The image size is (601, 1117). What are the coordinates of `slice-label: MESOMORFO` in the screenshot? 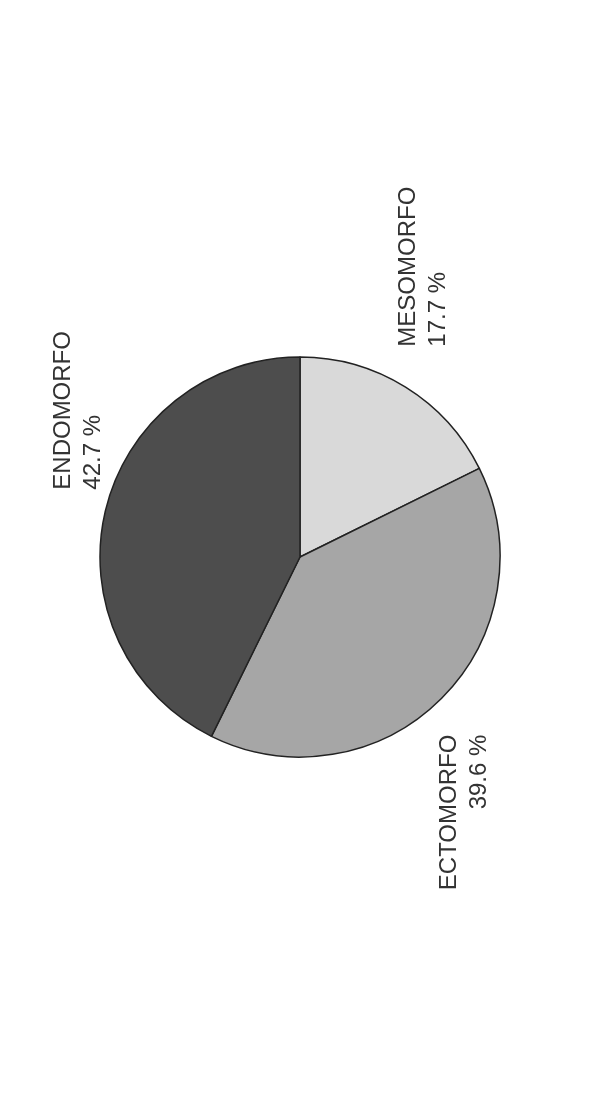 It's located at (406, 266).